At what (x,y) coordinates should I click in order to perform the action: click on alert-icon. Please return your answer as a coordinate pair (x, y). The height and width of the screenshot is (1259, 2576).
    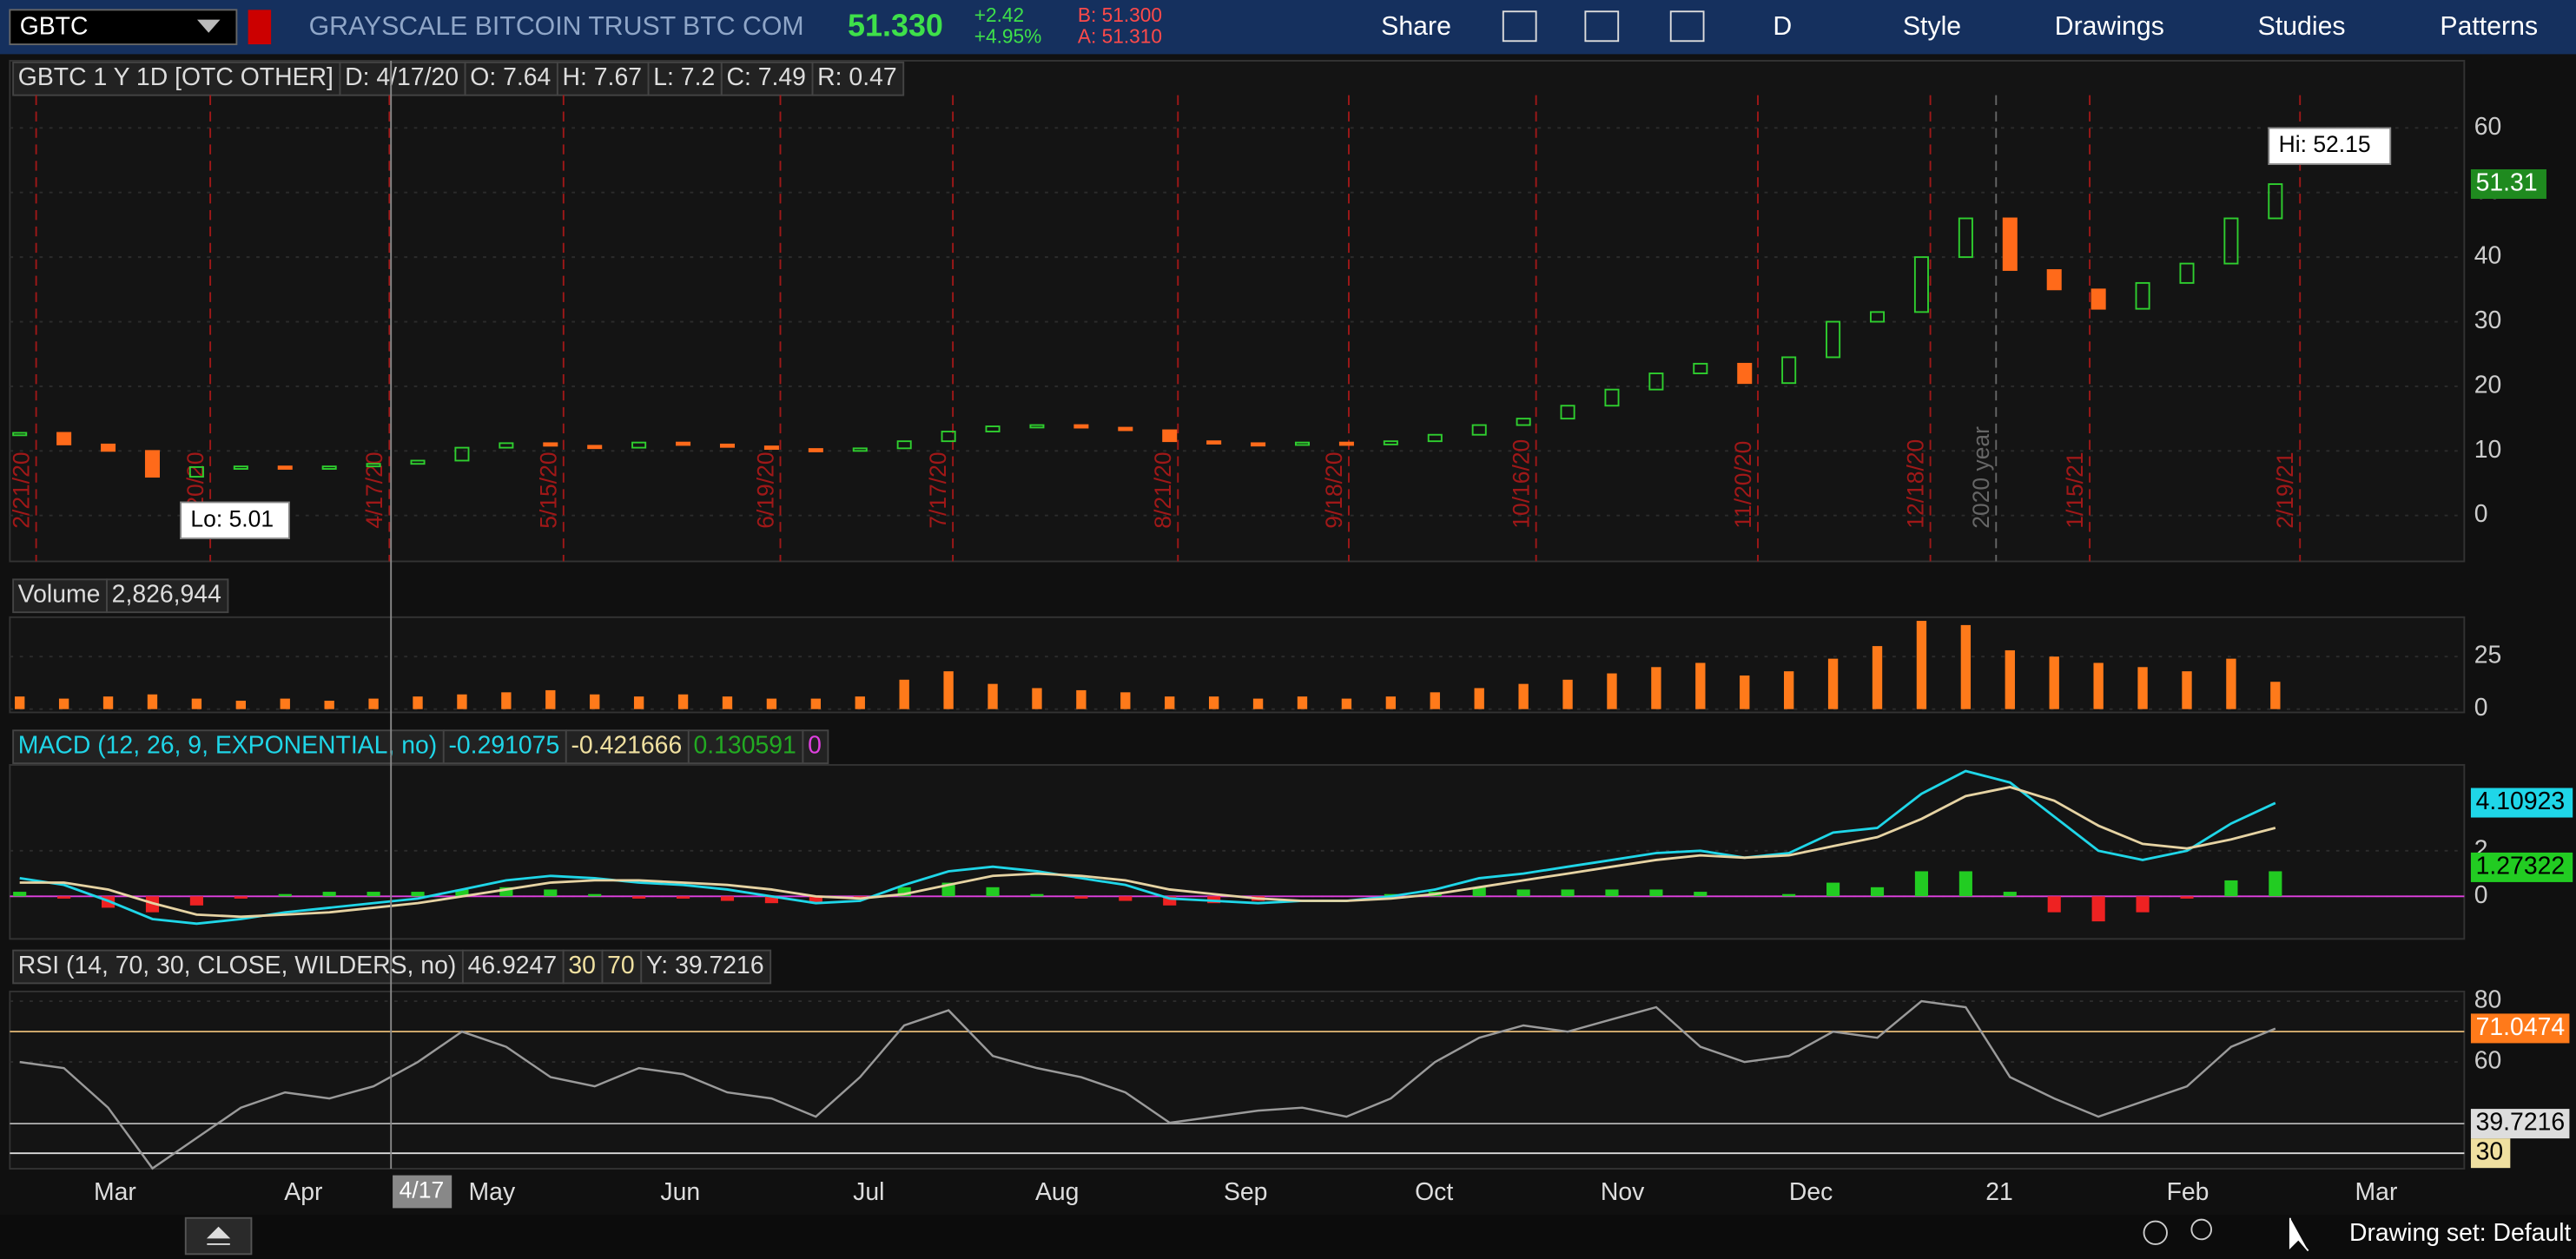
    Looking at the image, I should click on (260, 27).